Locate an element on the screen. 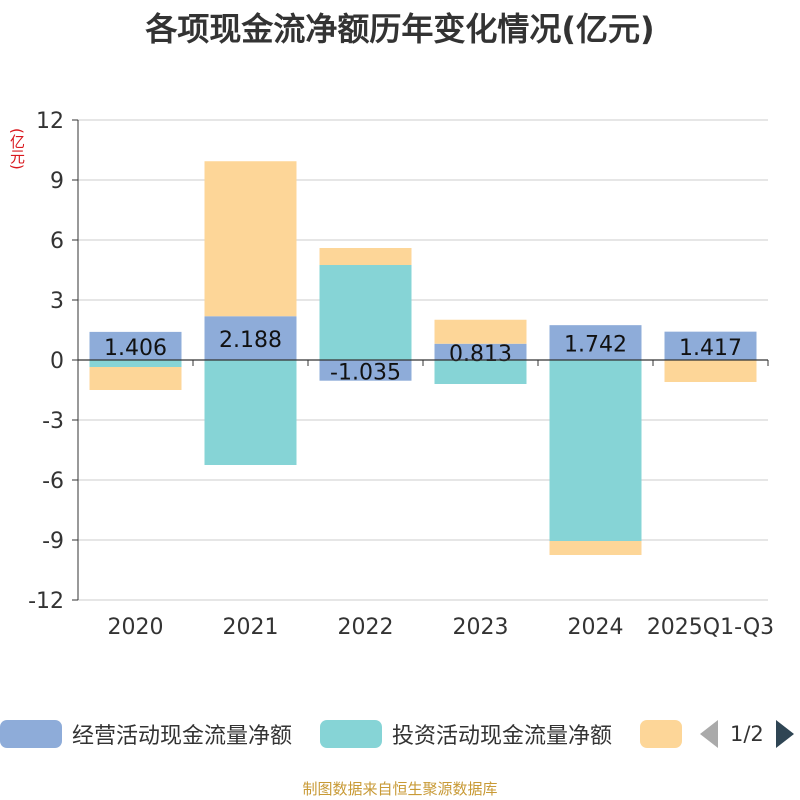 This screenshot has width=800, height=800. source-note: 制图数据来自恒生聚源数据库 is located at coordinates (400, 789).